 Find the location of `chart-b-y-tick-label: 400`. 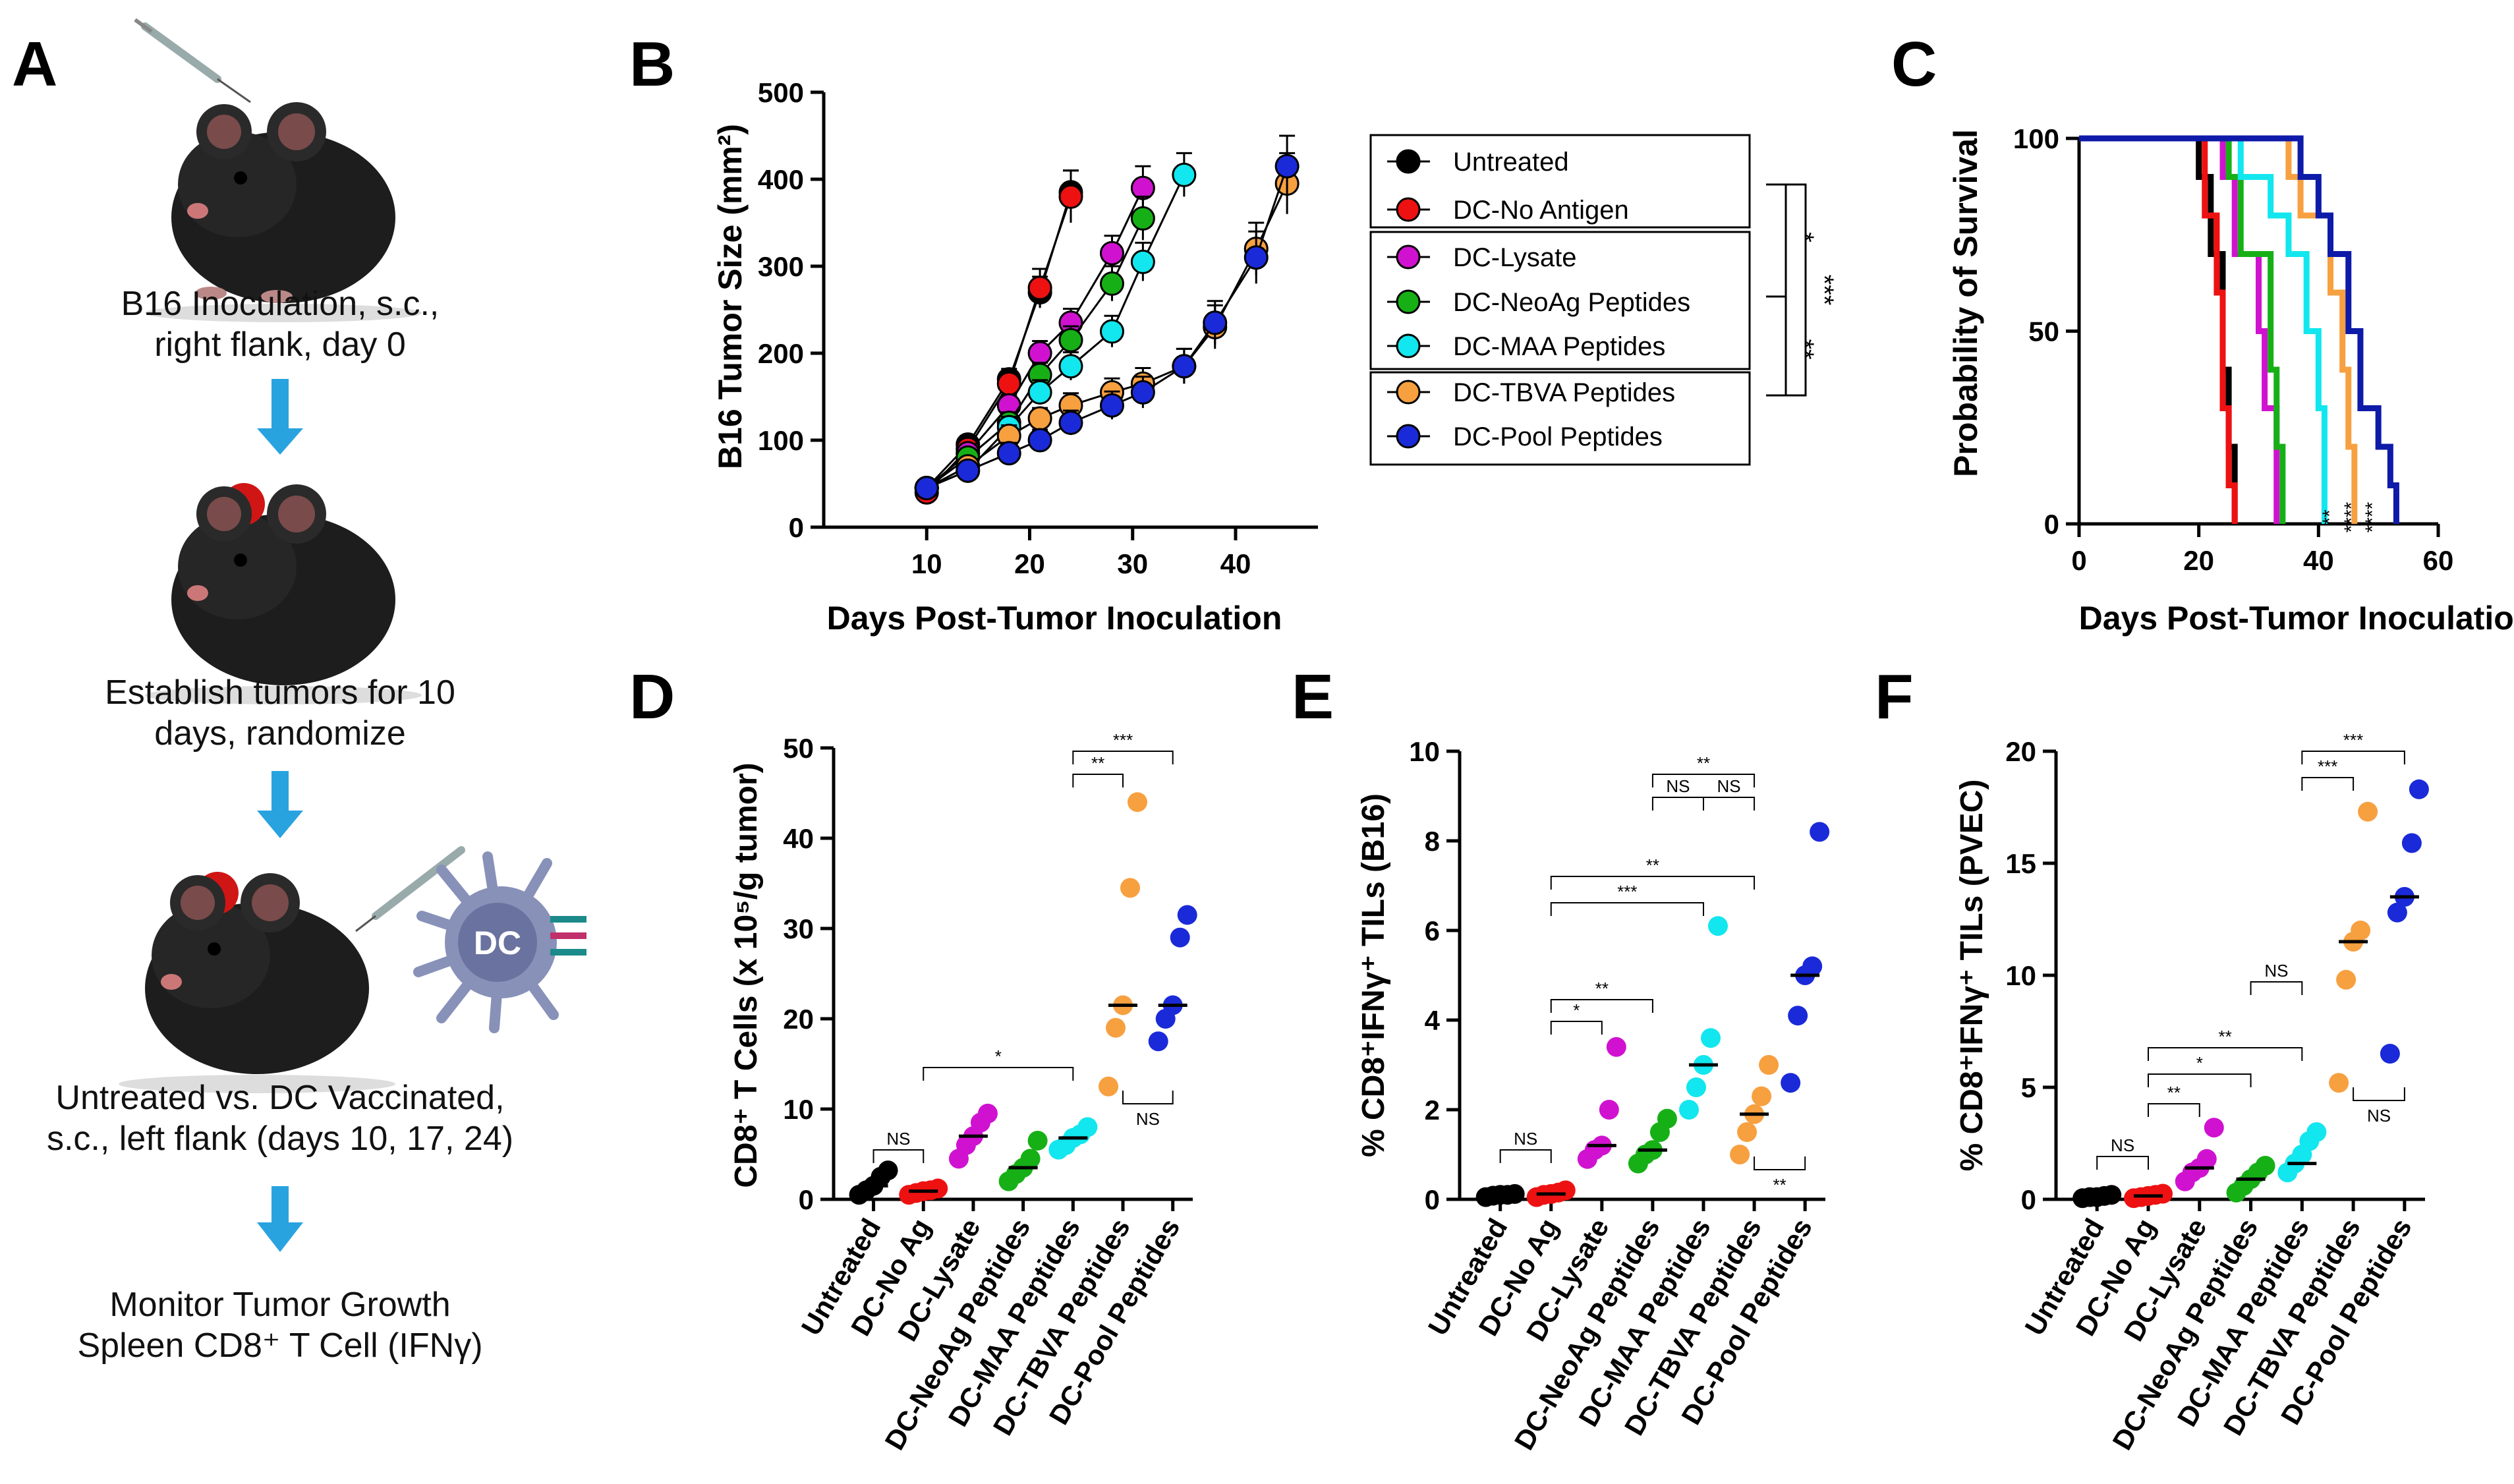

chart-b-y-tick-label: 400 is located at coordinates (781, 179).